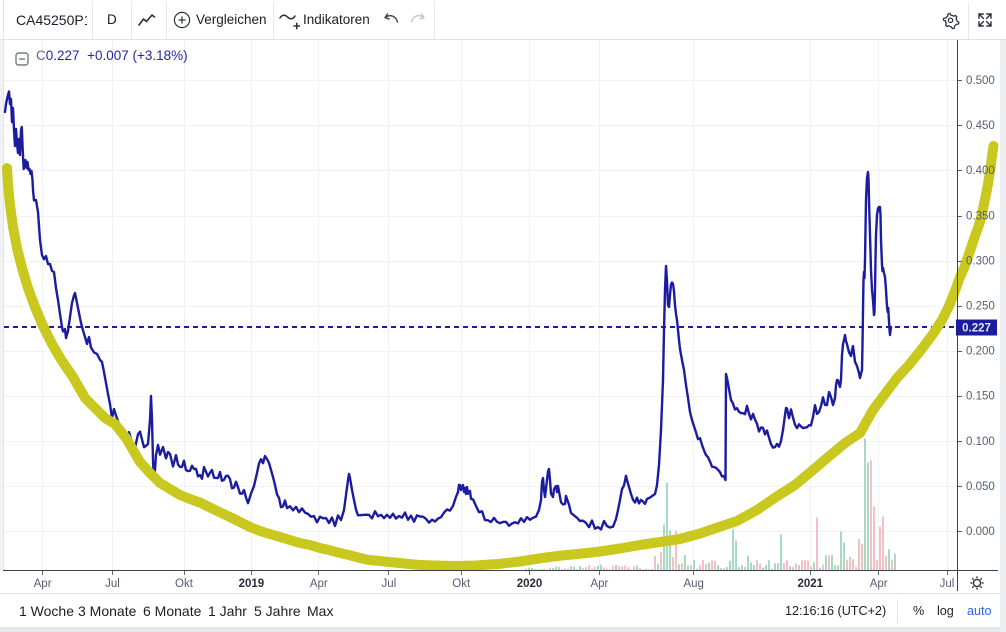 The height and width of the screenshot is (632, 1006). Describe the element at coordinates (980, 216) in the screenshot. I see `svg-text: 0.350` at that location.